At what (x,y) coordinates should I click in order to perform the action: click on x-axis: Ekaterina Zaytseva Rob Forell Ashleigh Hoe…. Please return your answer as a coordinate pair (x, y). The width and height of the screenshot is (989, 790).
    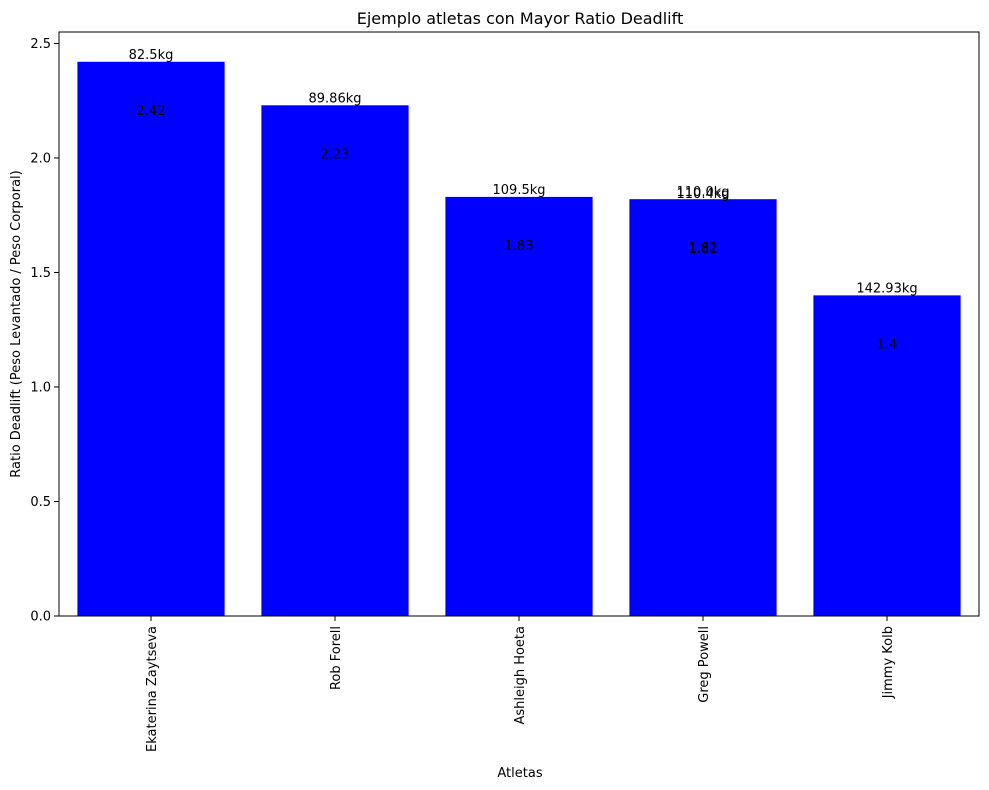
    Looking at the image, I should click on (520, 684).